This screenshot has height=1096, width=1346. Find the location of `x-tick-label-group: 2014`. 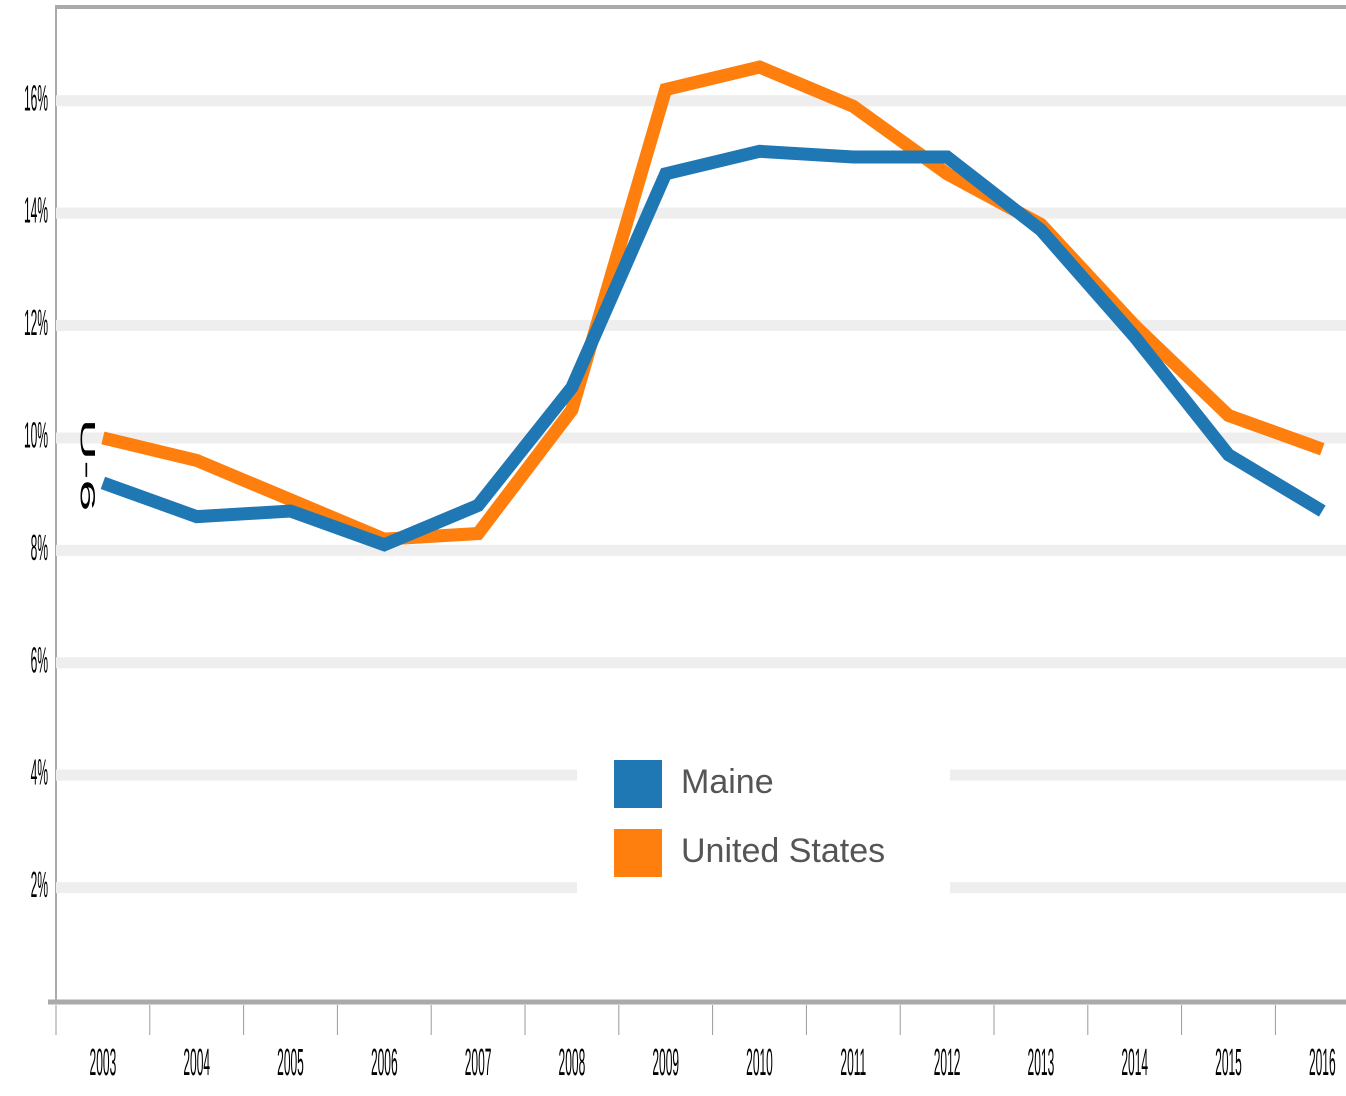

x-tick-label-group: 2014 is located at coordinates (1134, 1062).